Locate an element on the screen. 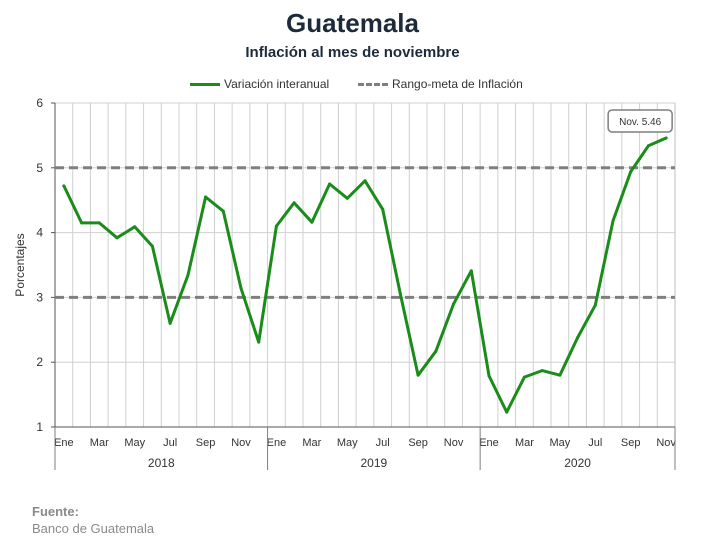  source-heading: Fuente: is located at coordinates (55, 511).